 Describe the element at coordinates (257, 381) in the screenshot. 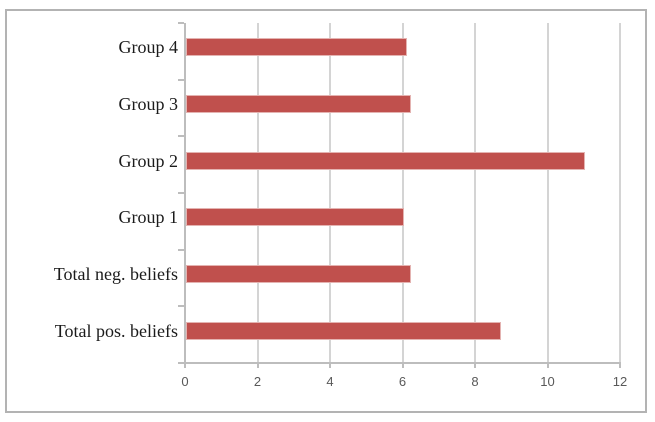

I see `x-tick-label: 2` at that location.